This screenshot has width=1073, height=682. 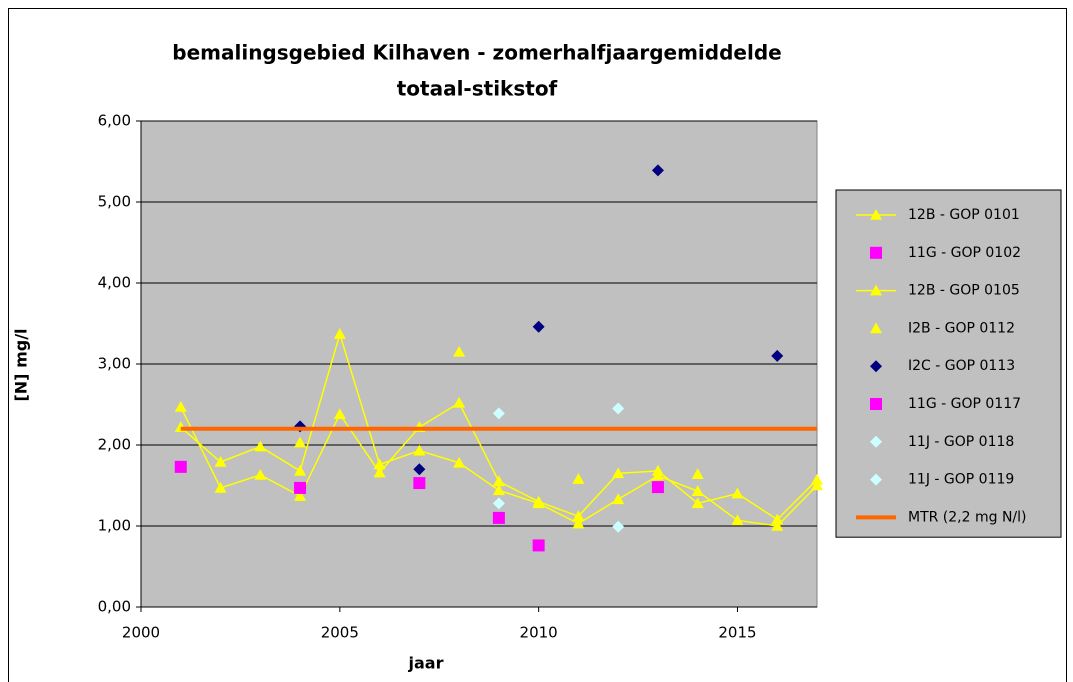 I want to click on legend-label: 11J - GOP 0119, so click(x=961, y=480).